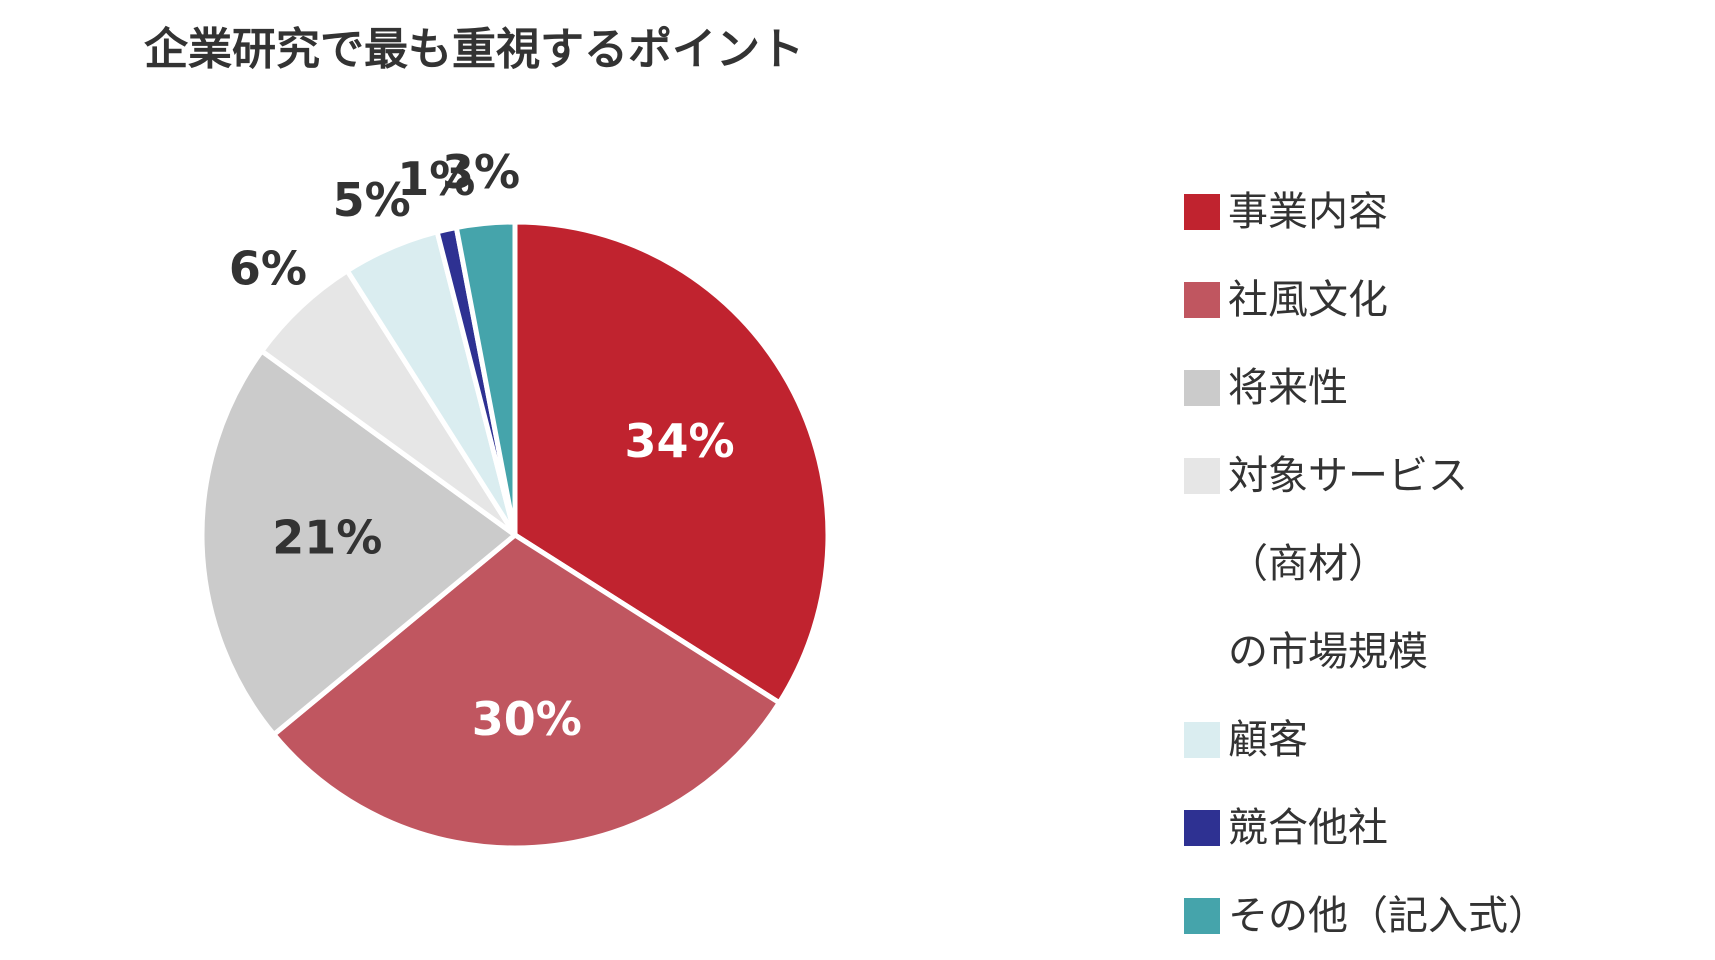 The height and width of the screenshot is (960, 1715). What do you see at coordinates (1348, 564) in the screenshot?
I see `legend-label: 対象サービス（商材）の市場規模` at bounding box center [1348, 564].